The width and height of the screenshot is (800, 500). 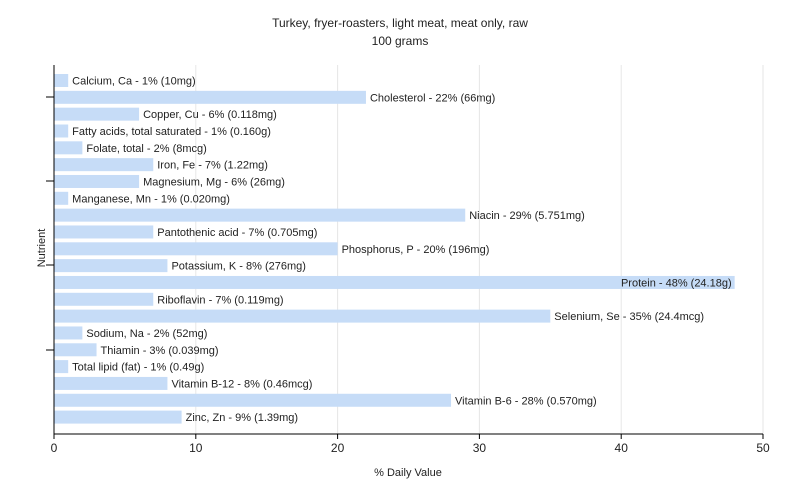 I want to click on bar-label: Folate, total - 2% (8mcg), so click(x=146, y=149).